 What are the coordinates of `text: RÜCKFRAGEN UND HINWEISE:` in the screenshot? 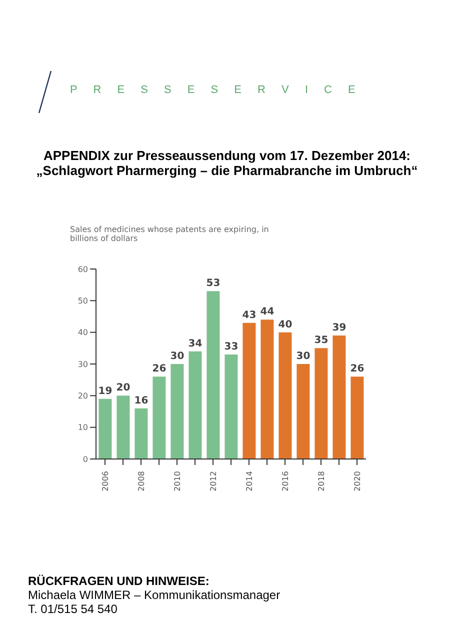 It's located at (119, 581).